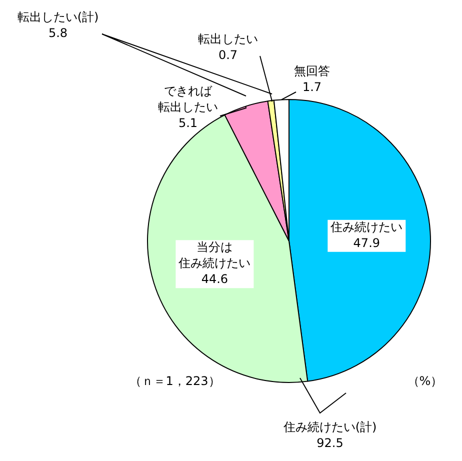  What do you see at coordinates (188, 123) in the screenshot?
I see `data-label: 5.1` at bounding box center [188, 123].